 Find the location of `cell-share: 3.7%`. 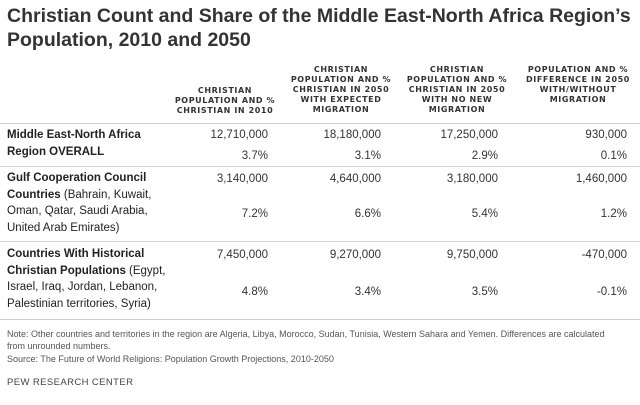

cell-share: 3.7% is located at coordinates (254, 156).